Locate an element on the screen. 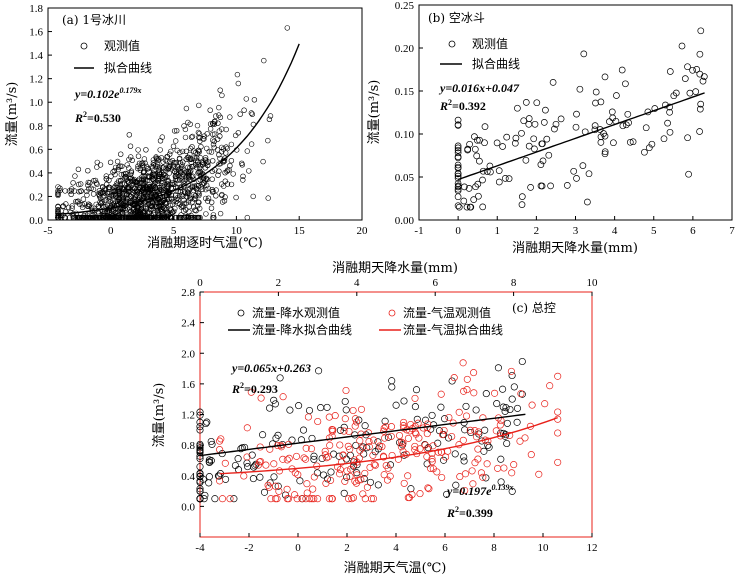 Image resolution: width=739 pixels, height=575 pixels. x-tick-label: 15 is located at coordinates (300, 231).